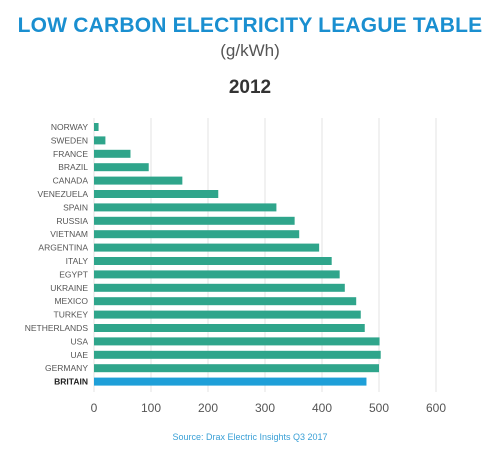 This screenshot has height=465, width=500. Describe the element at coordinates (71, 382) in the screenshot. I see `category-label: BRITAIN` at that location.